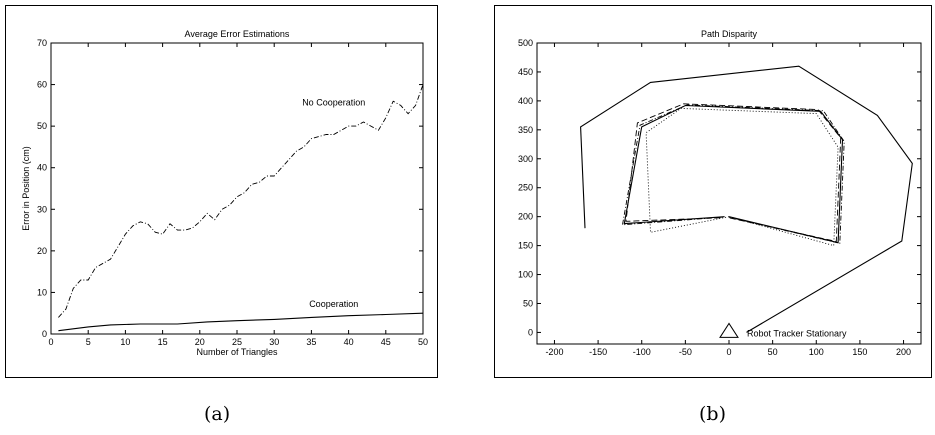 The height and width of the screenshot is (435, 935). What do you see at coordinates (125, 342) in the screenshot?
I see `x-tick-label: 10` at bounding box center [125, 342].